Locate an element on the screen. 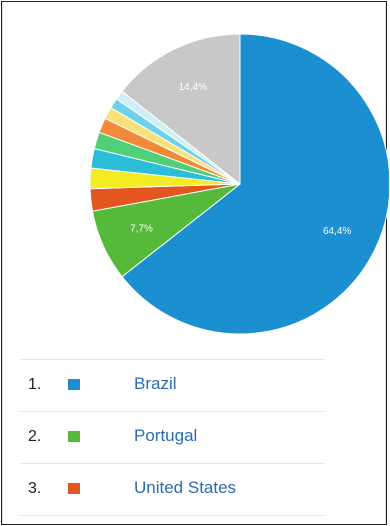  legend-row: 3. United States is located at coordinates (172, 489).